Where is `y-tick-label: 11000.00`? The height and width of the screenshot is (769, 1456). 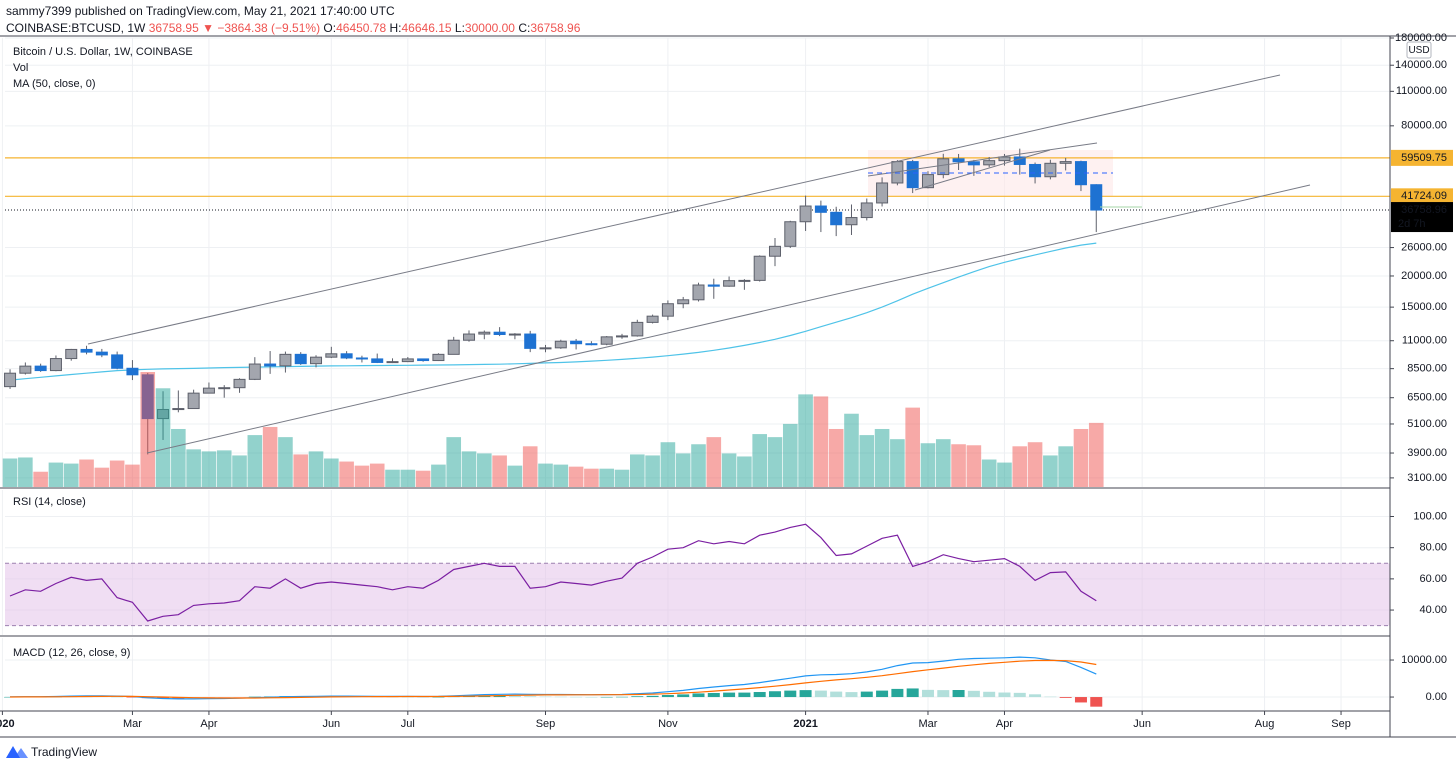
y-tick-label: 11000.00 is located at coordinates (1424, 341).